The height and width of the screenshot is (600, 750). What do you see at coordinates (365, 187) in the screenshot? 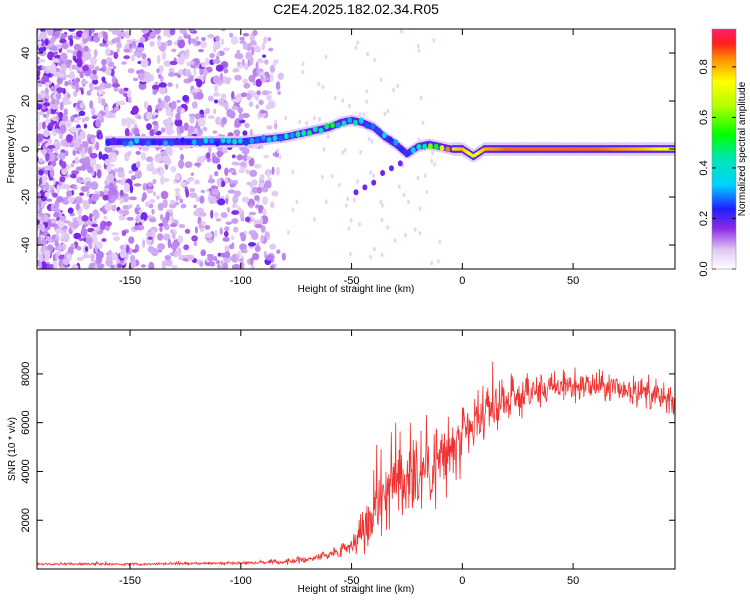
I see `branch-point` at bounding box center [365, 187].